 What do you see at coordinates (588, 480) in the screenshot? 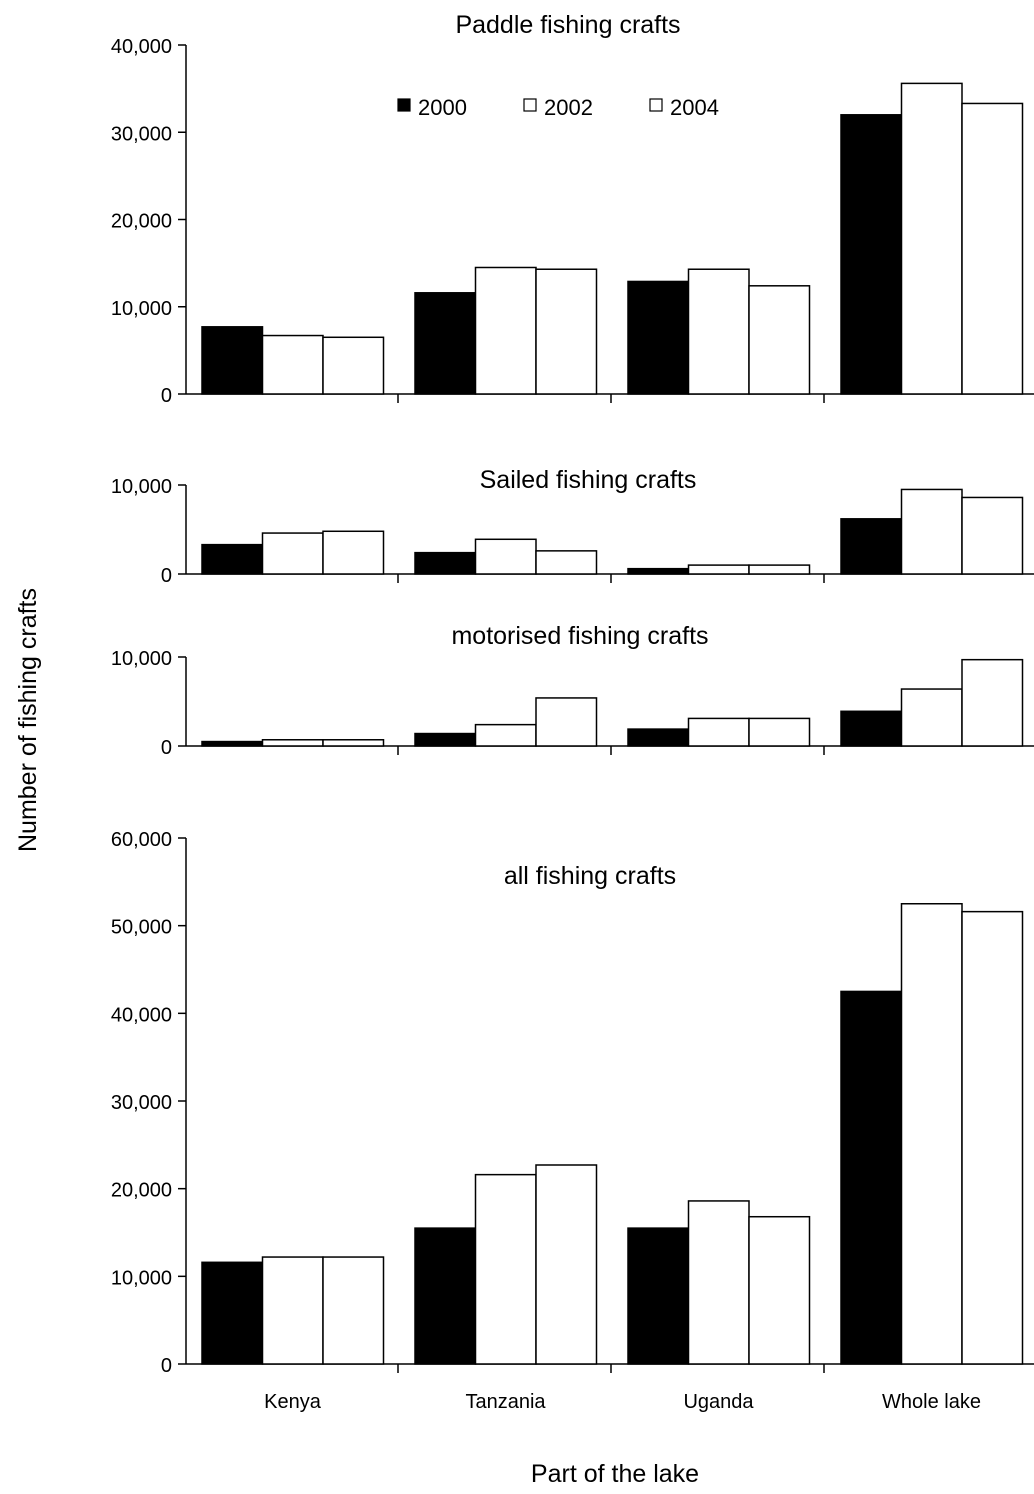
I see `panel-title: Sailed fishing crafts` at bounding box center [588, 480].